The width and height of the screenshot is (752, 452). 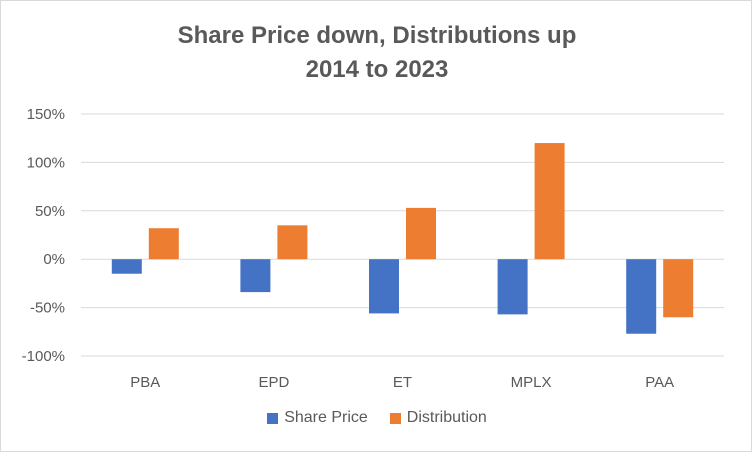 I want to click on x-tick-label: ET, so click(x=402, y=382).